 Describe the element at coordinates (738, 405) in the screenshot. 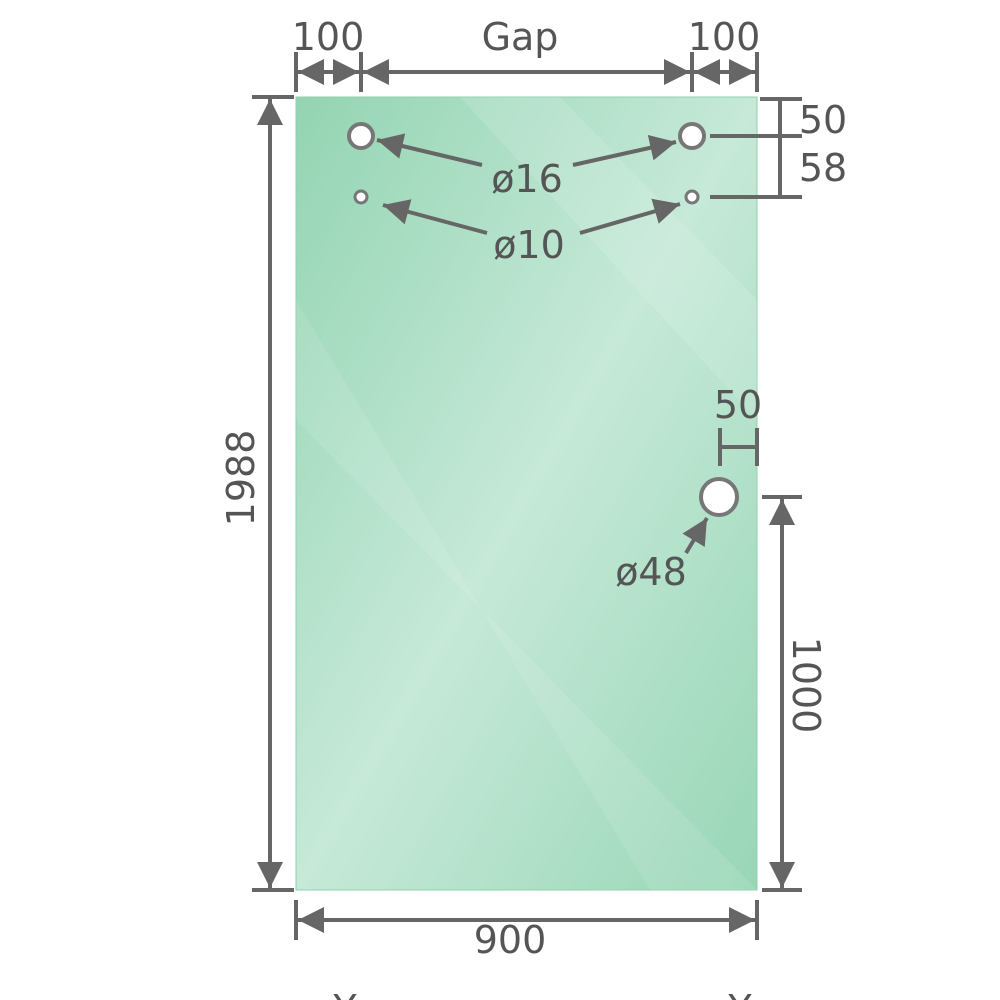

I see `handle-edge-offset-label: 50` at that location.